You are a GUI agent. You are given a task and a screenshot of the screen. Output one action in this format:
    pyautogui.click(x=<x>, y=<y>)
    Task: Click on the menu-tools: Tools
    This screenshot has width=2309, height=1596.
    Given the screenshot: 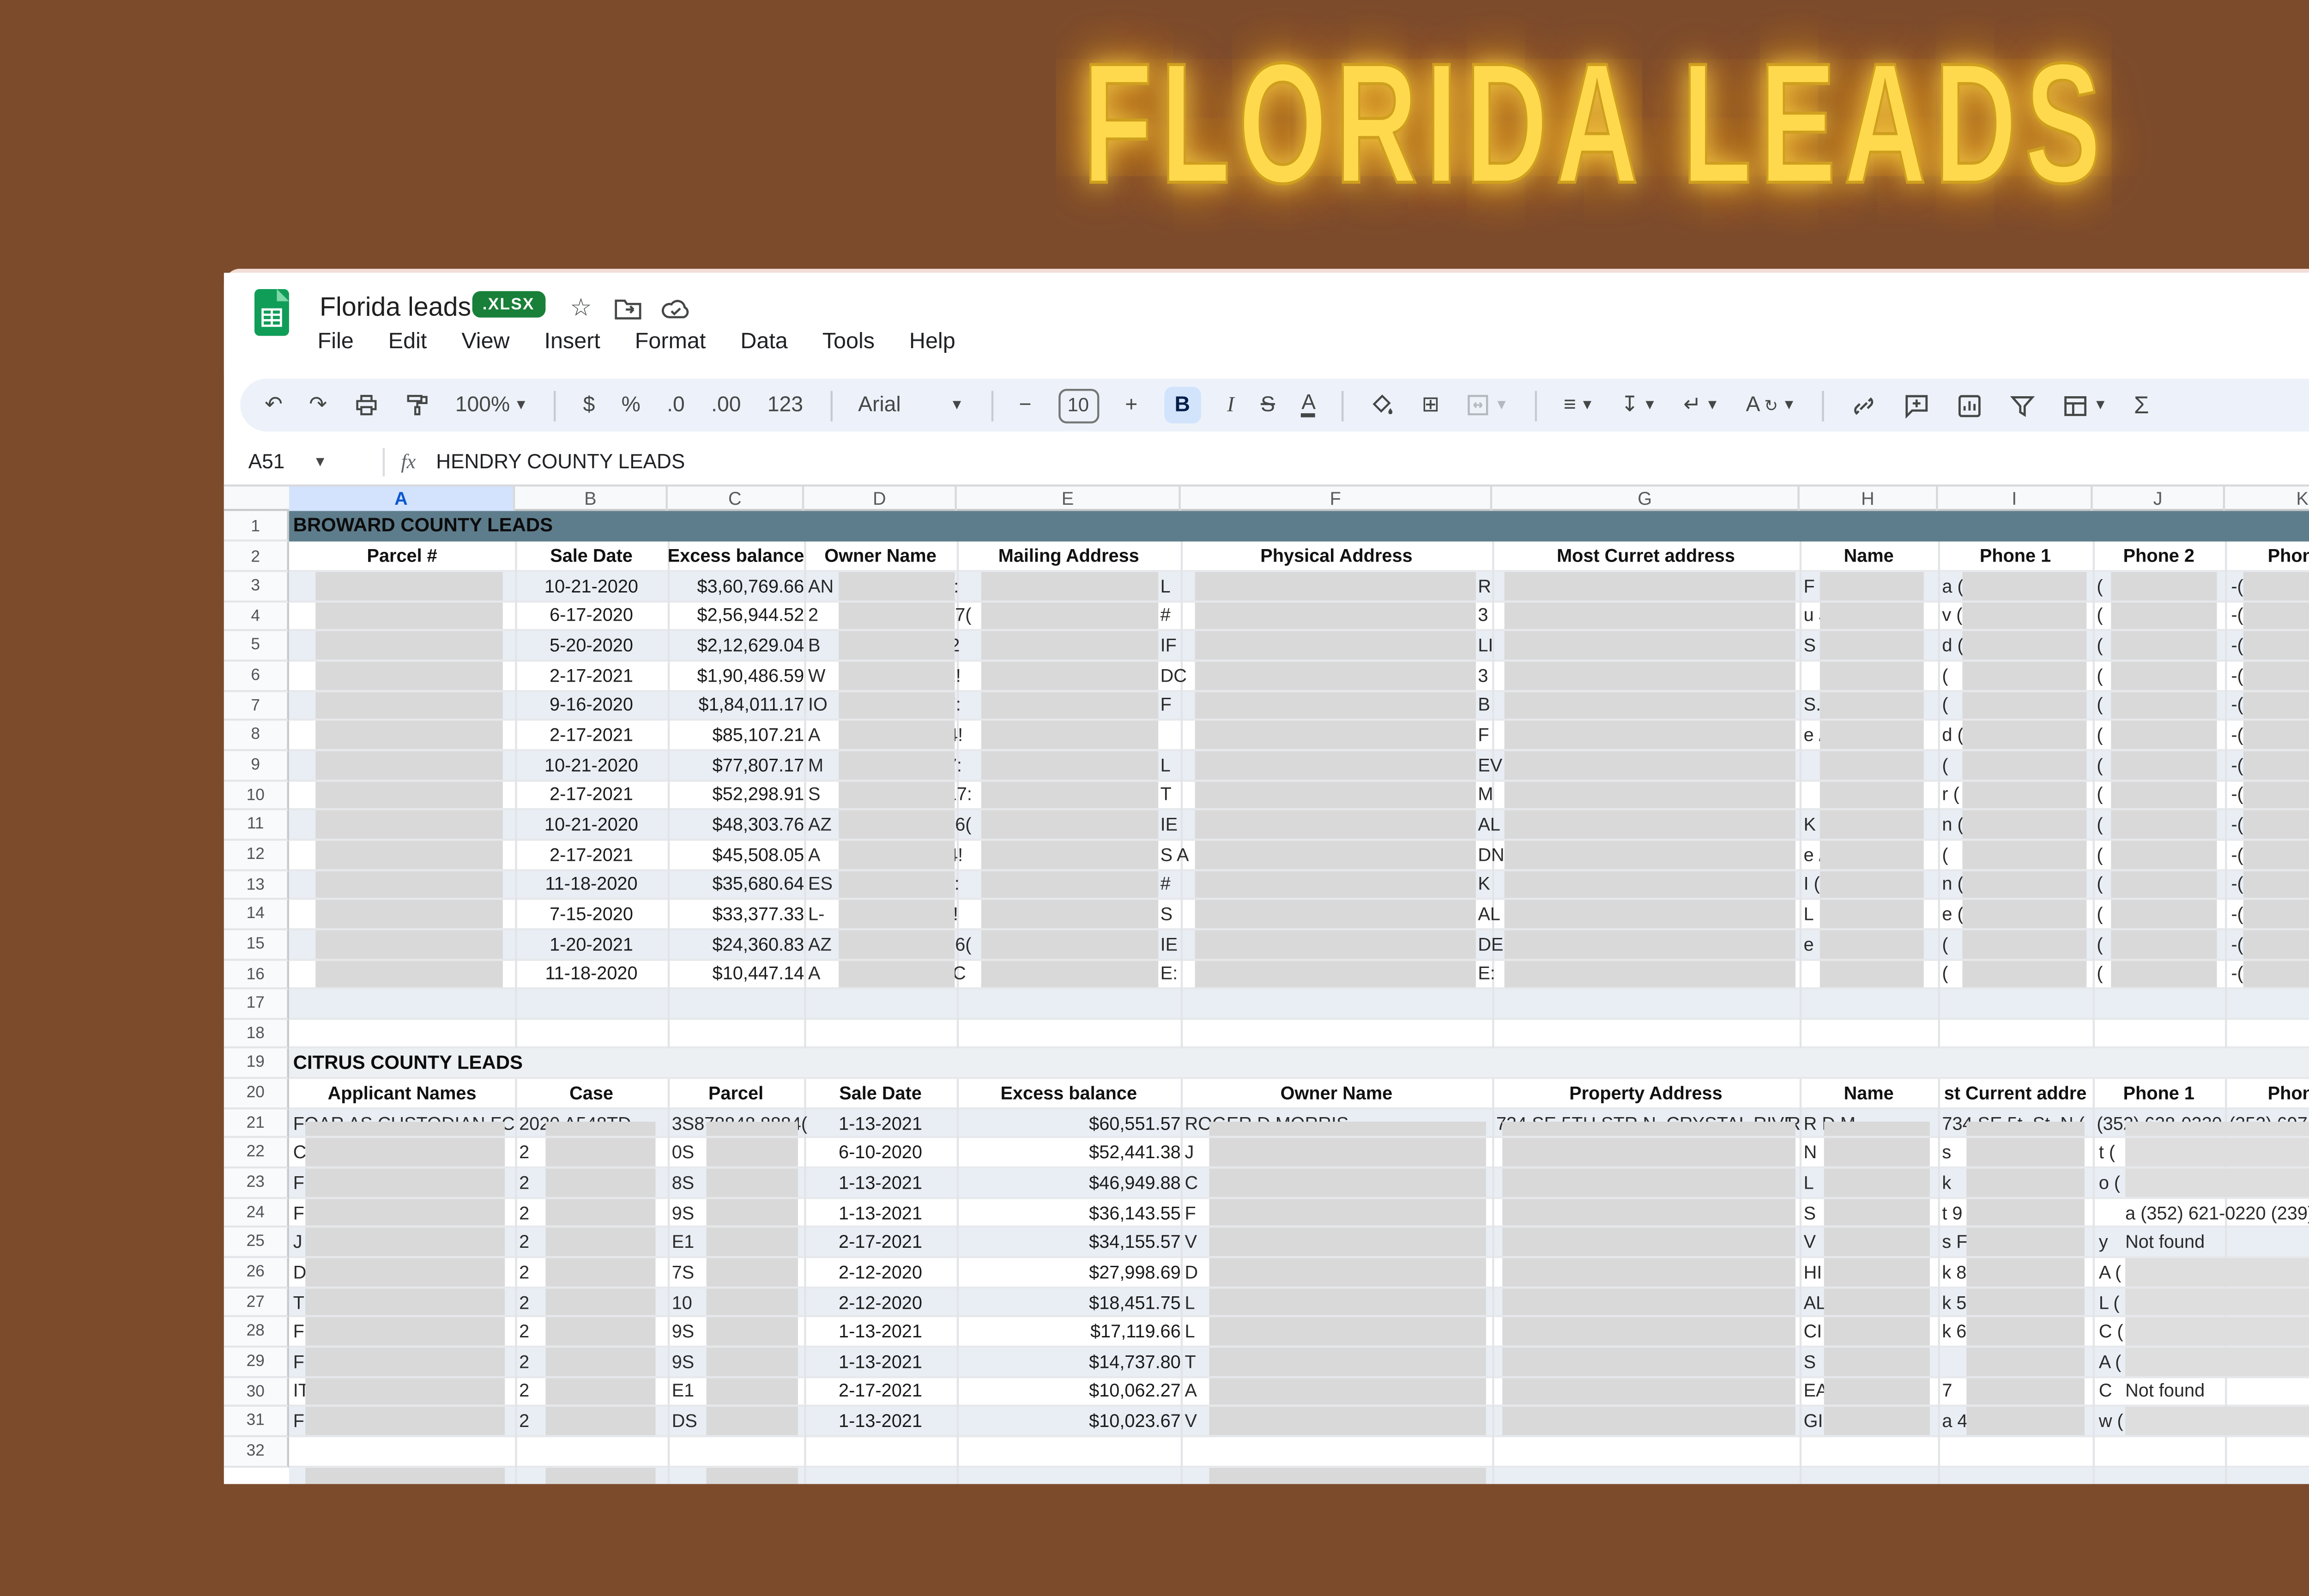 What is the action you would take?
    pyautogui.click(x=849, y=342)
    